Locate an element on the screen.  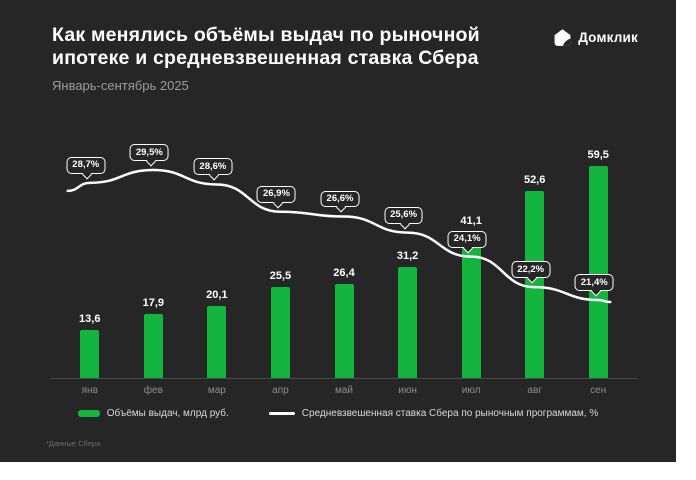
legend-item-bars: Объёмы выдач, млрд руб. is located at coordinates (153, 413).